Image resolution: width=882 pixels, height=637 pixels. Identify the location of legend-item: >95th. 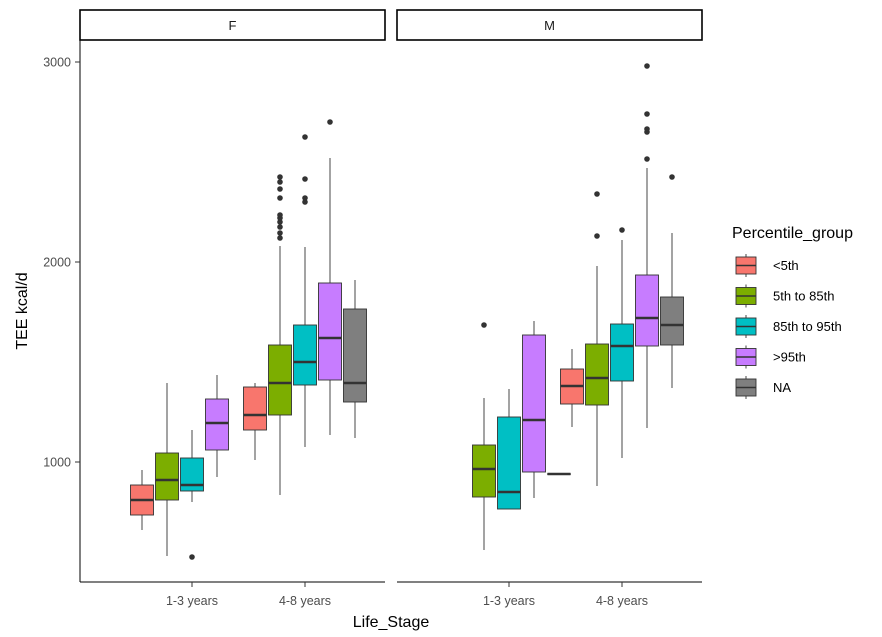
(770, 357).